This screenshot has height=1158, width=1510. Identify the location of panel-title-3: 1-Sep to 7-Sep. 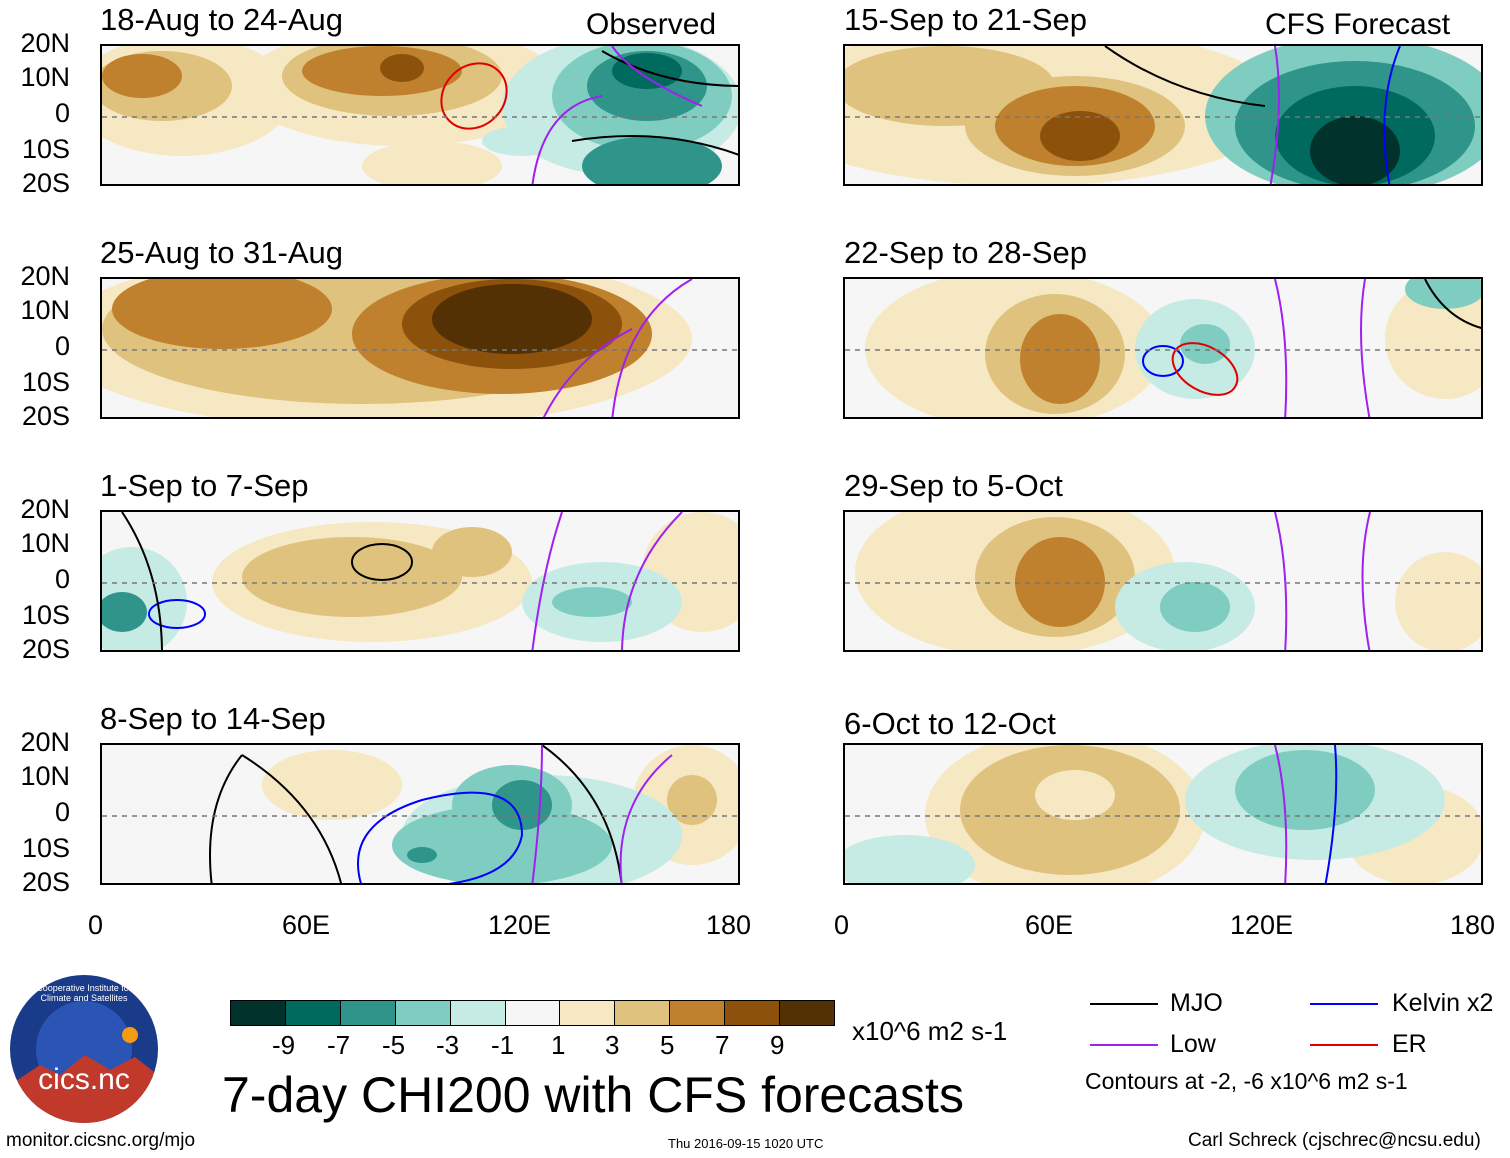
(204, 485).